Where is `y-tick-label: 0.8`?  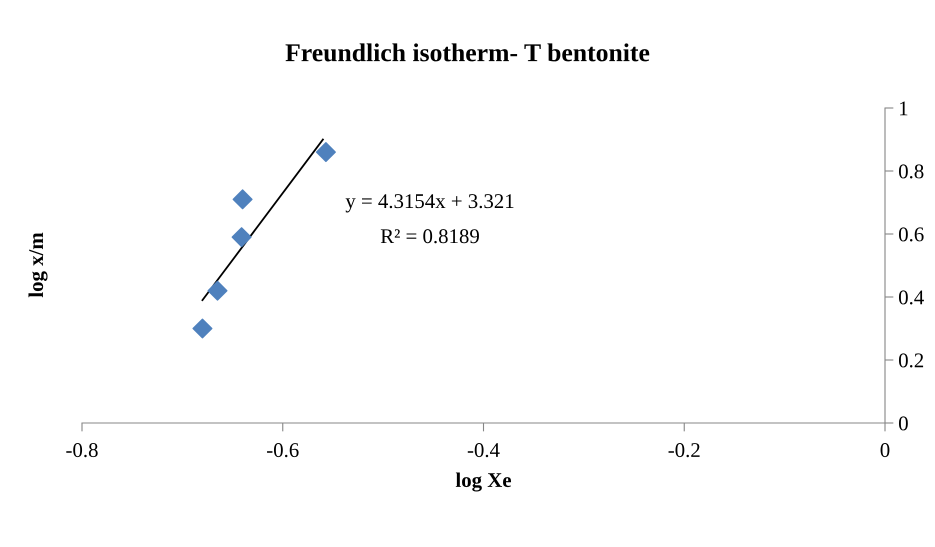 y-tick-label: 0.8 is located at coordinates (911, 171).